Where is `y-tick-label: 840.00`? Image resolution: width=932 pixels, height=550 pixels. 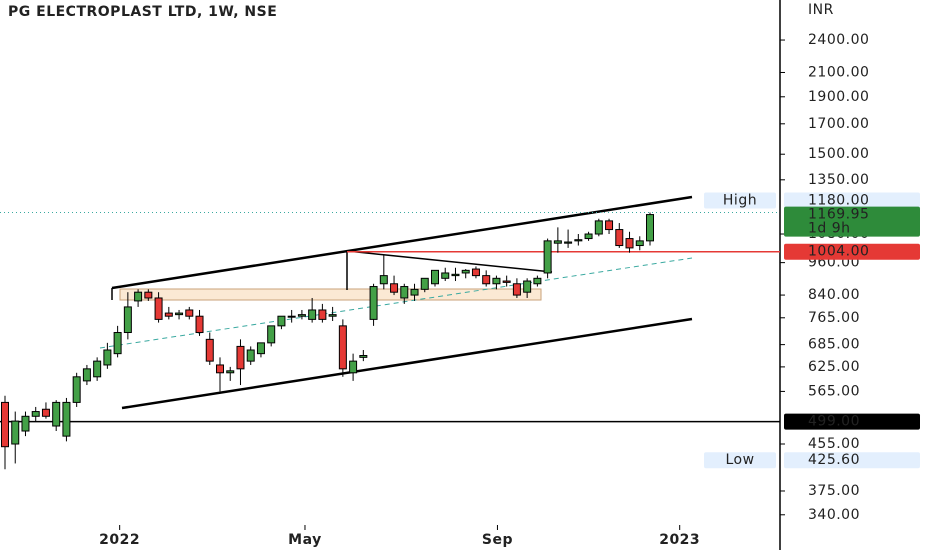 y-tick-label: 840.00 is located at coordinates (834, 295).